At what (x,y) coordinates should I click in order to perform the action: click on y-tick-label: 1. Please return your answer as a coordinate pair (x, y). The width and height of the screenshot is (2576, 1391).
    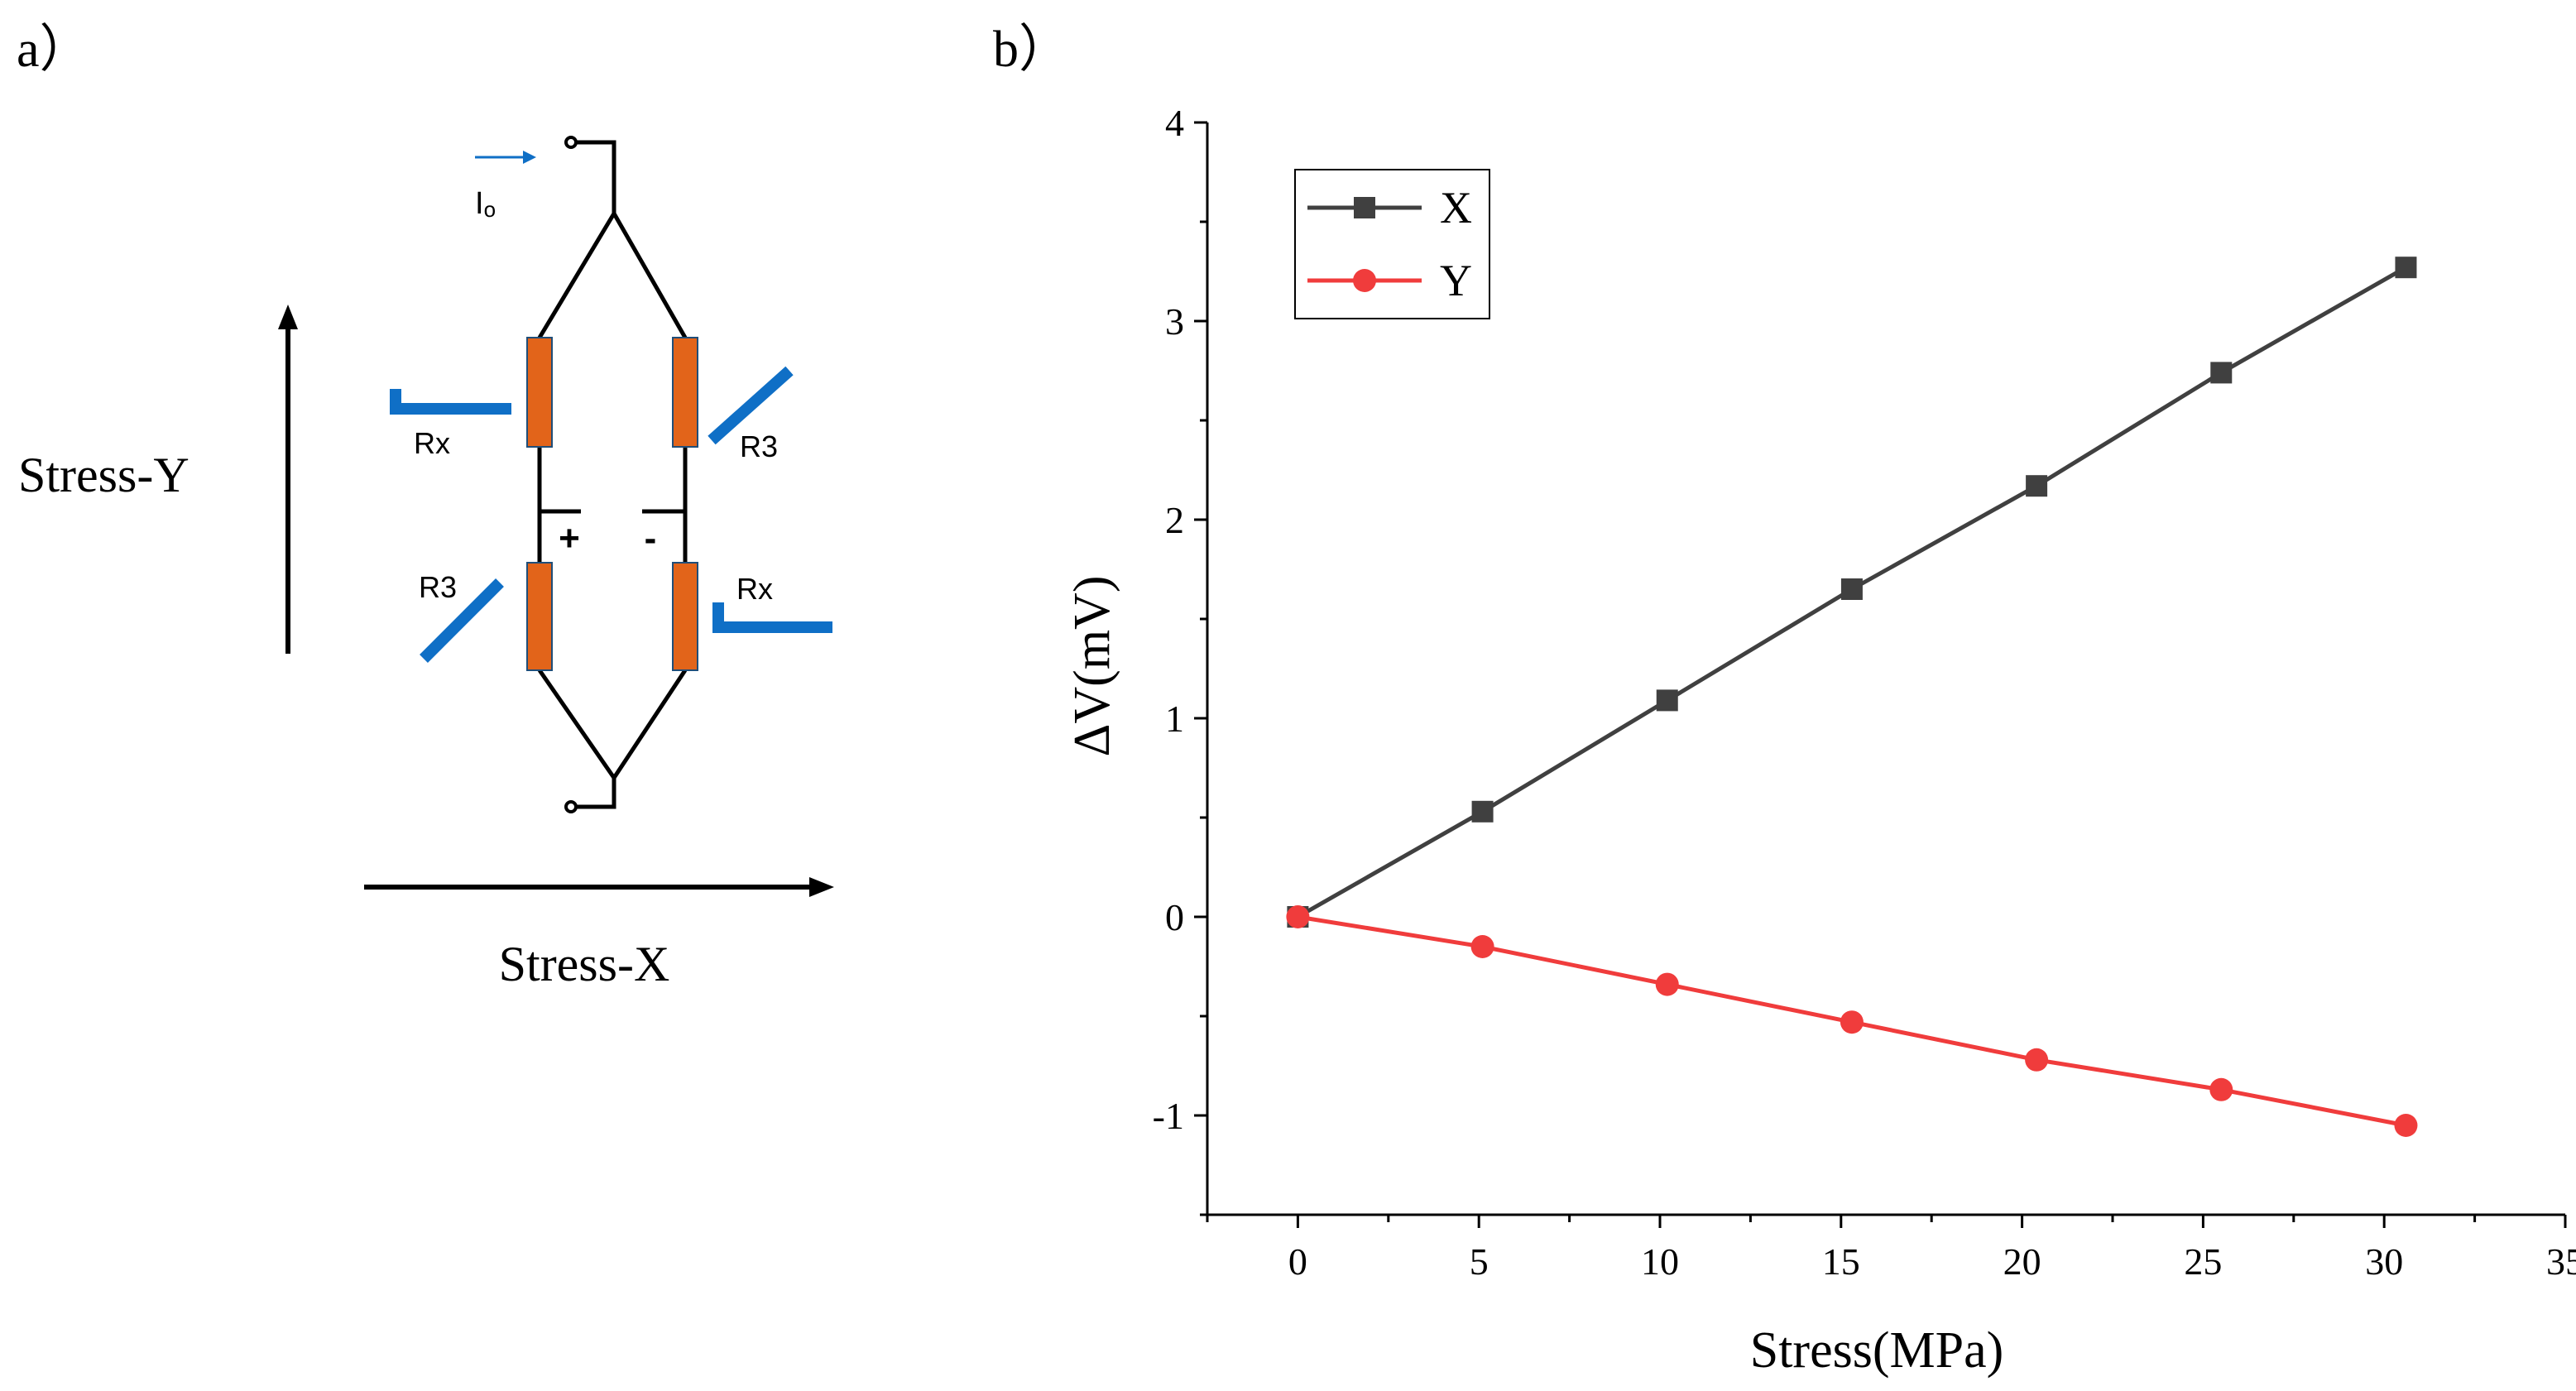
    Looking at the image, I should click on (1174, 719).